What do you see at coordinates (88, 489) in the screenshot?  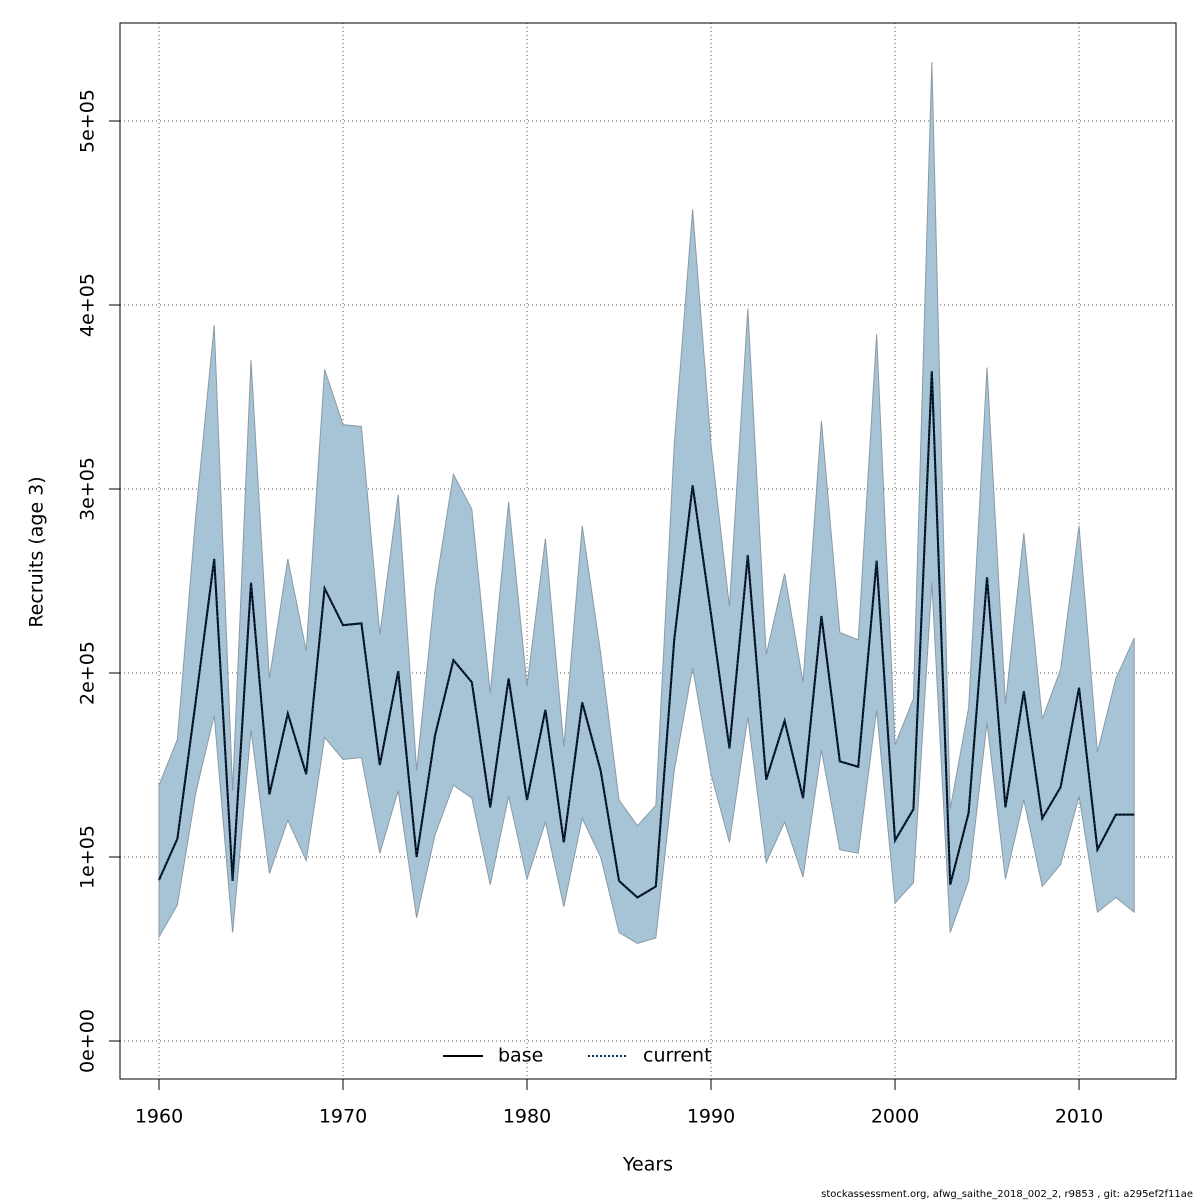 I see `y-tick-label: 3e+05` at bounding box center [88, 489].